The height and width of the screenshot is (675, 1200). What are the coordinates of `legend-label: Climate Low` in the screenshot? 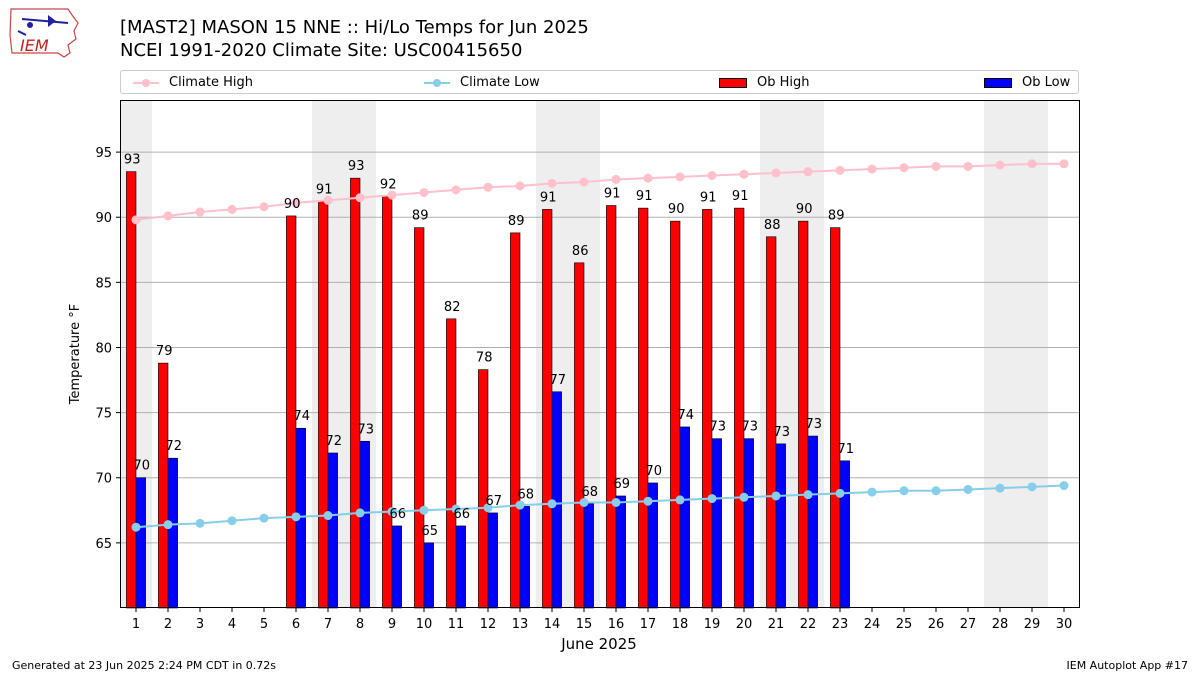 It's located at (500, 82).